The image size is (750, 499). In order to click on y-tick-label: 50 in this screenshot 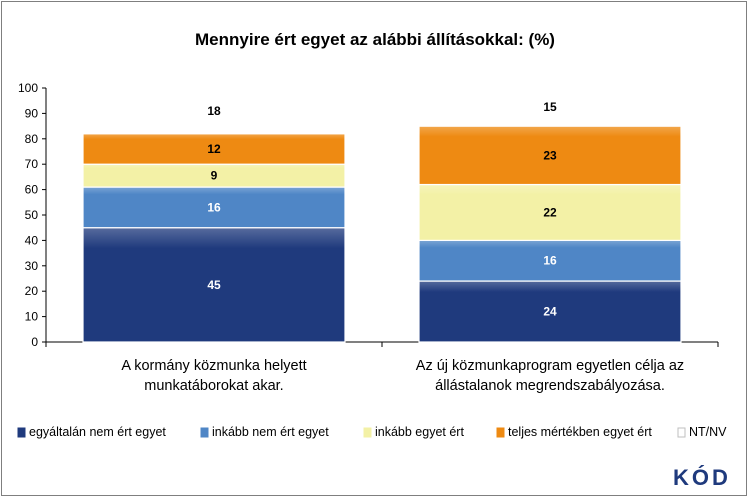, I will do `click(32, 215)`.